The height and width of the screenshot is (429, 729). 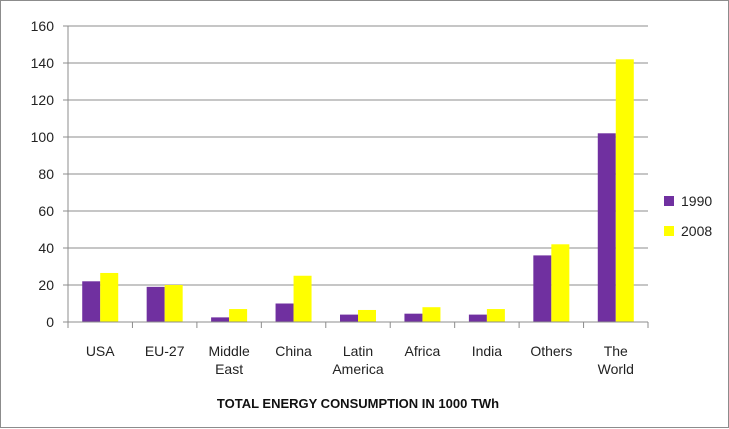 I want to click on y-tick-label: 20, so click(x=46, y=285).